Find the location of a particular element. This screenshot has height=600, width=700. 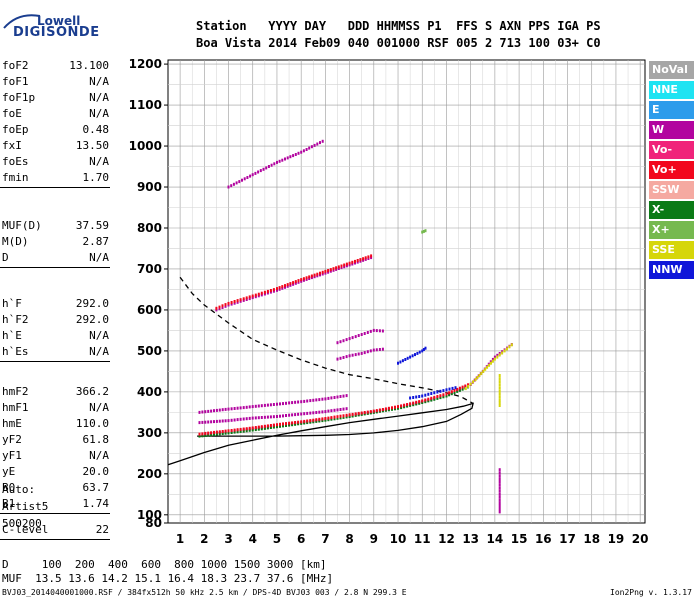

param-row: B1 1.74 is located at coordinates (55, 504).